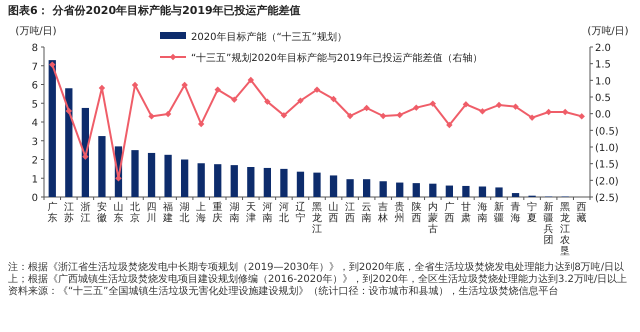 This screenshot has width=640, height=332. I want to click on y2-tick-label: 2.0, so click(603, 48).